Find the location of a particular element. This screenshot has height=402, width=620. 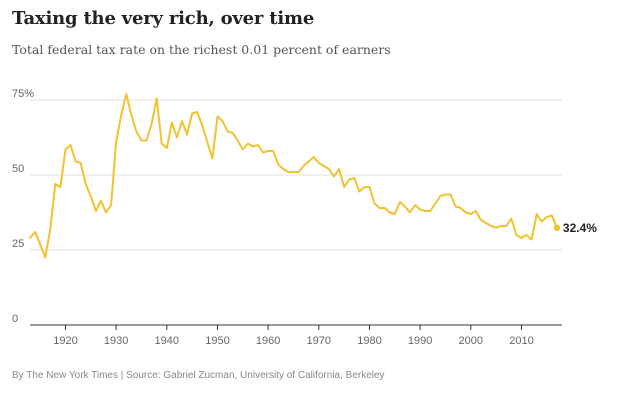

x-tick-label: 1940 is located at coordinates (167, 341).